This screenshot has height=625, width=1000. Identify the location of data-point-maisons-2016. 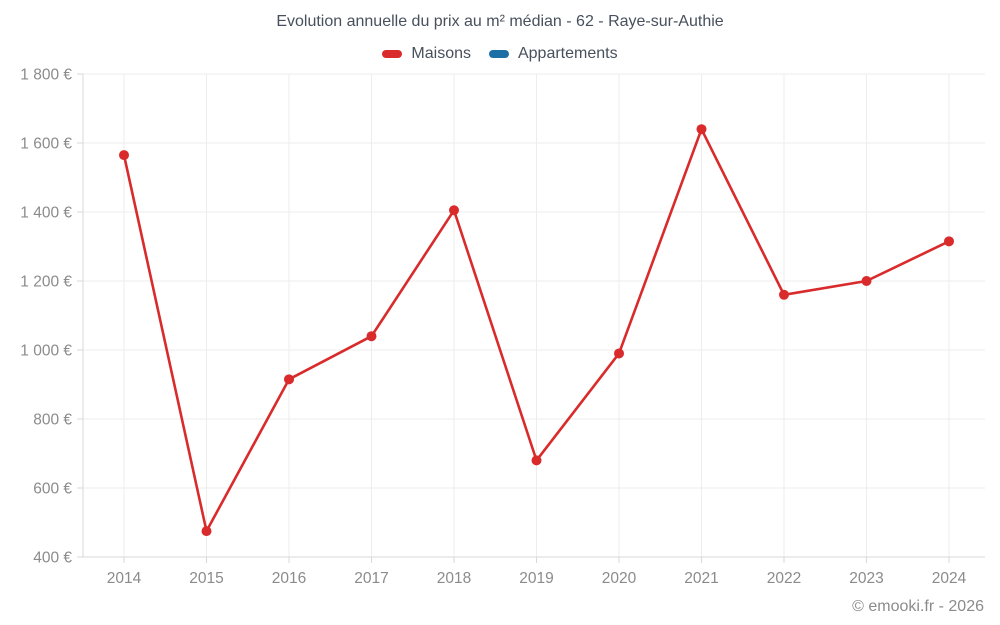
(289, 379).